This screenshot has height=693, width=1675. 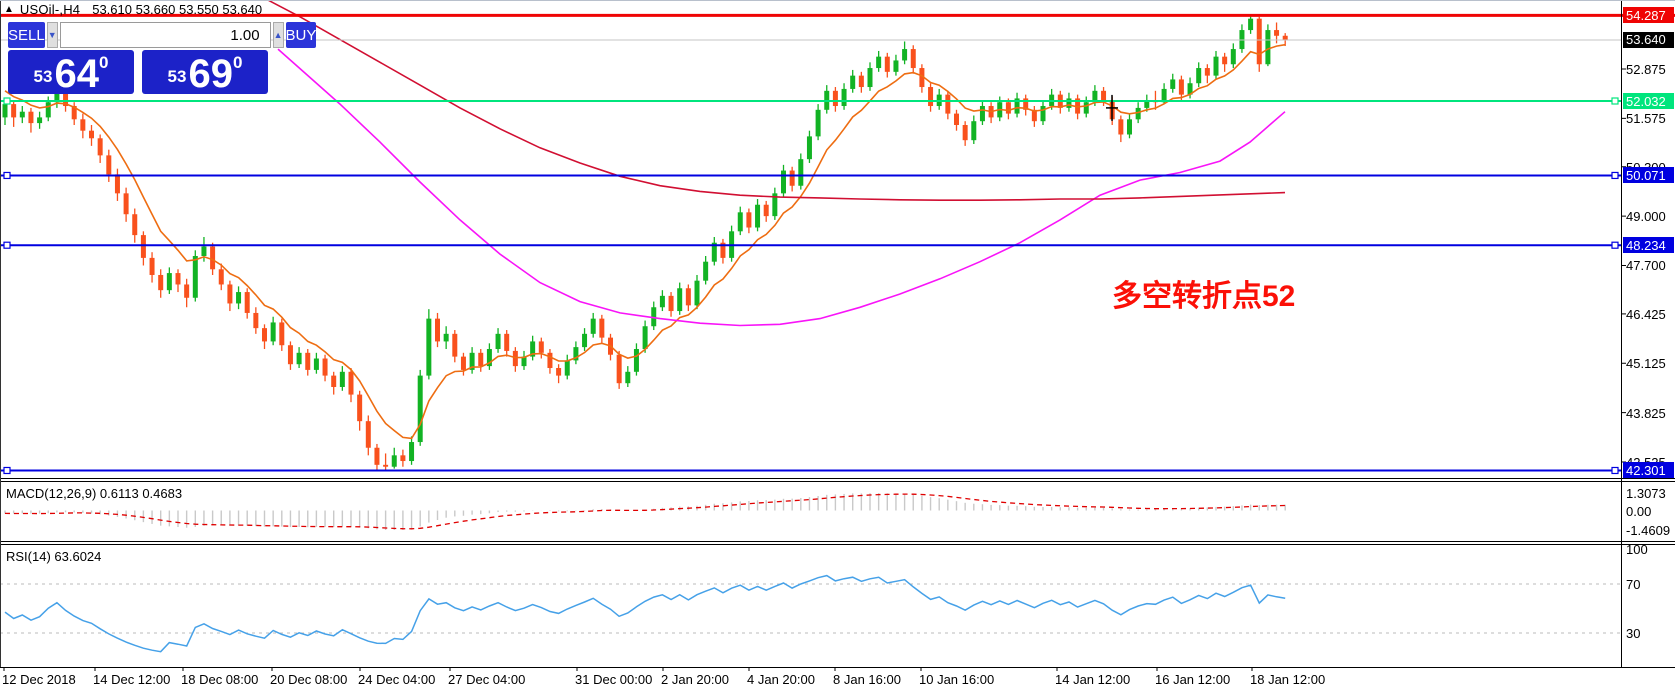 I want to click on price-axis-label: 51.575, so click(x=1646, y=119).